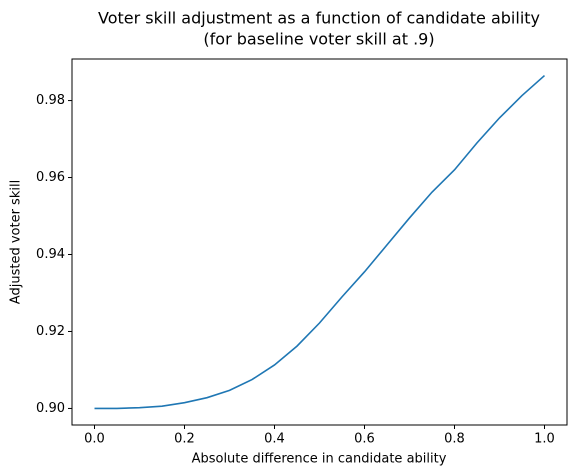 The height and width of the screenshot is (476, 576). Describe the element at coordinates (184, 439) in the screenshot. I see `x-tick-label: 0.2` at that location.